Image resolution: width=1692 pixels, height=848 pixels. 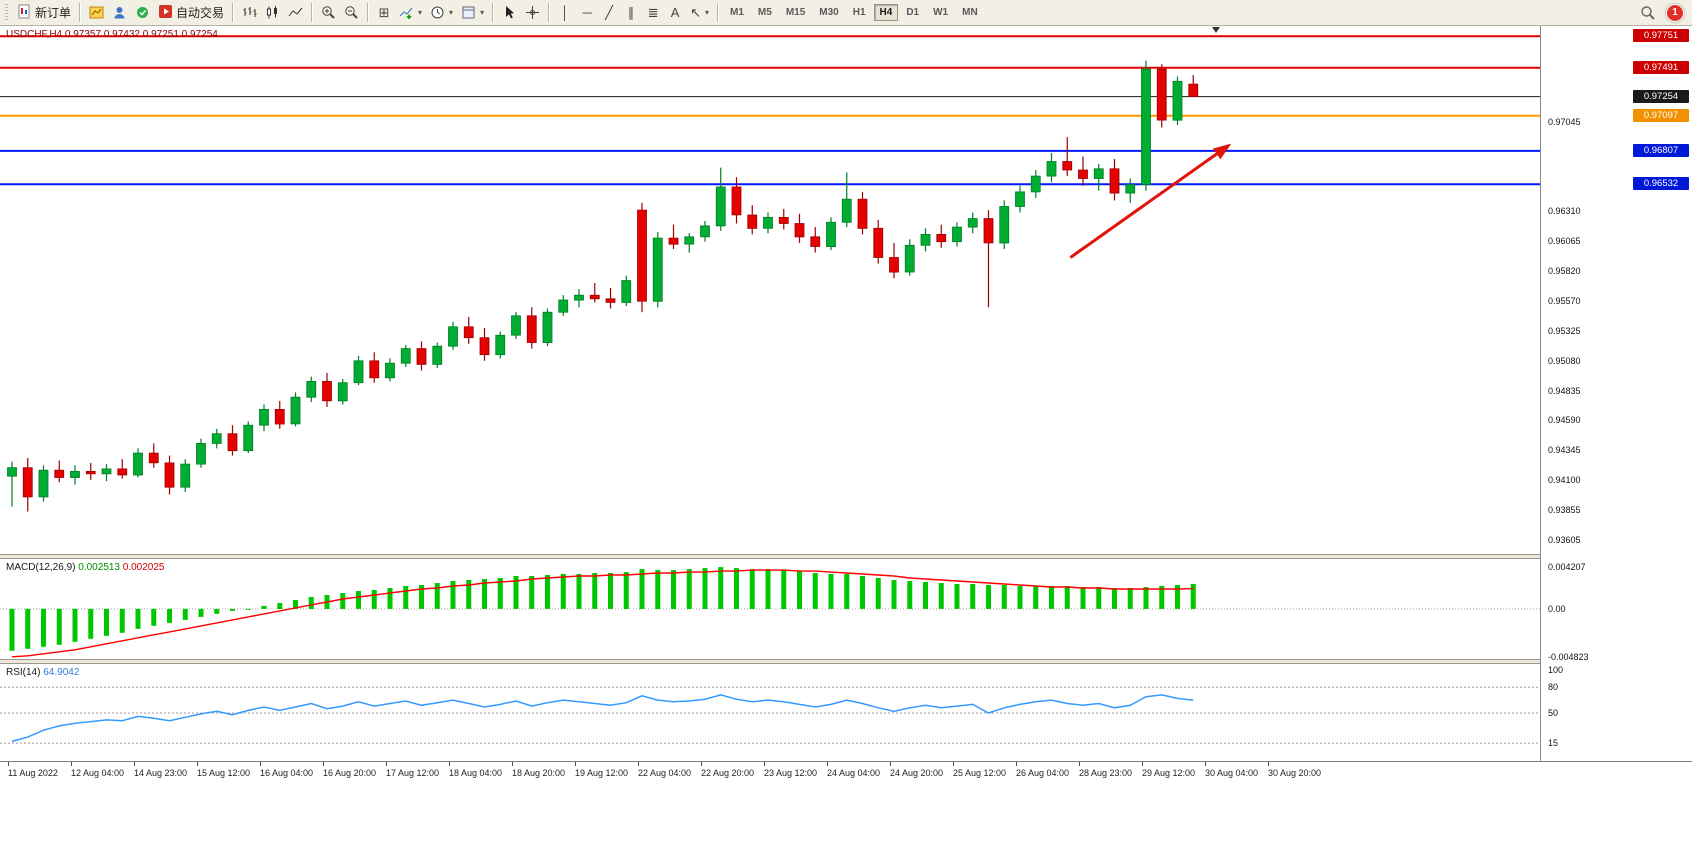 I want to click on time-label: 24 Aug 20:00, so click(x=917, y=773).